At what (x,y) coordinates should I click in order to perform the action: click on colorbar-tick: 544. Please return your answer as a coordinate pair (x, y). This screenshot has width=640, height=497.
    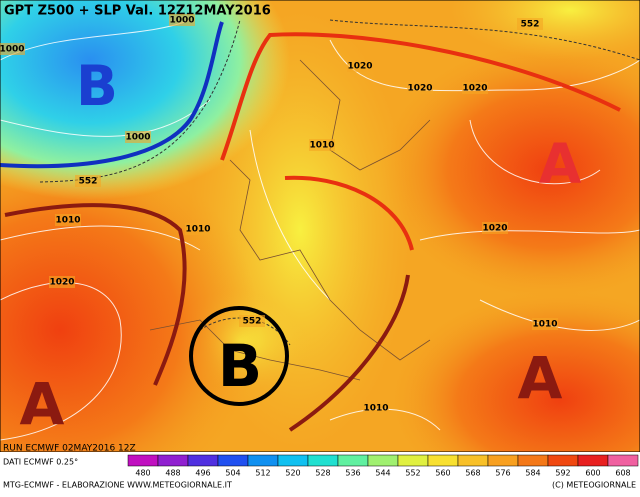
    Looking at the image, I should click on (382, 473).